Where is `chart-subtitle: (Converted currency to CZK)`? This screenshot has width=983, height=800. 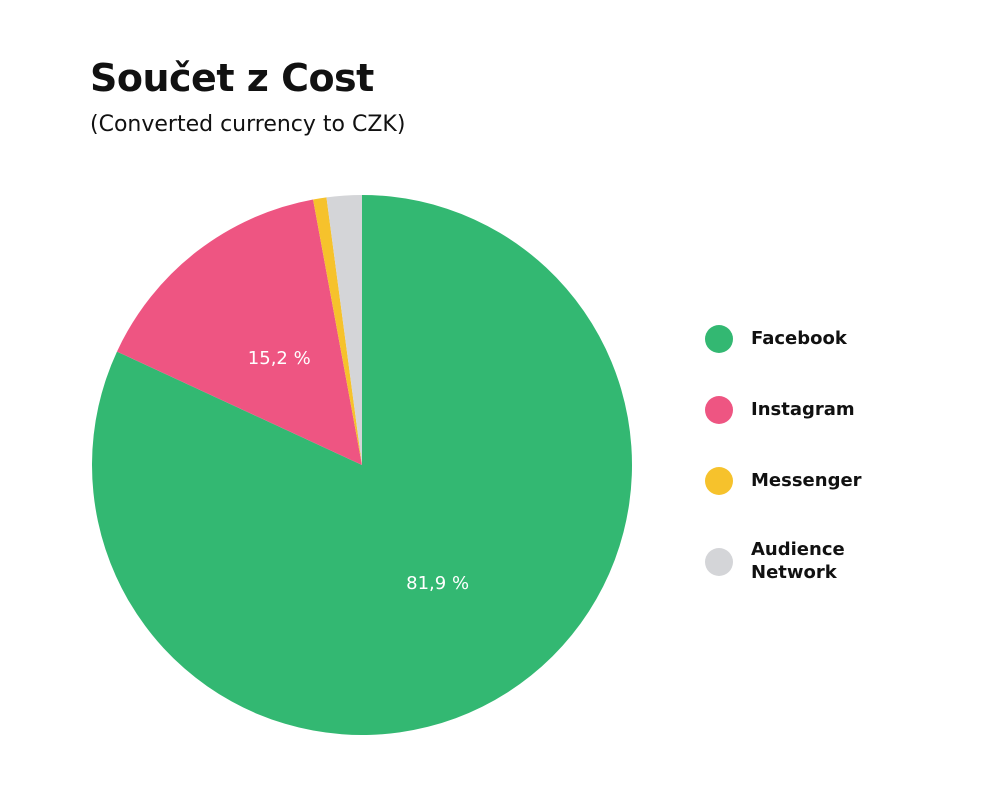 chart-subtitle: (Converted currency to CZK) is located at coordinates (248, 124).